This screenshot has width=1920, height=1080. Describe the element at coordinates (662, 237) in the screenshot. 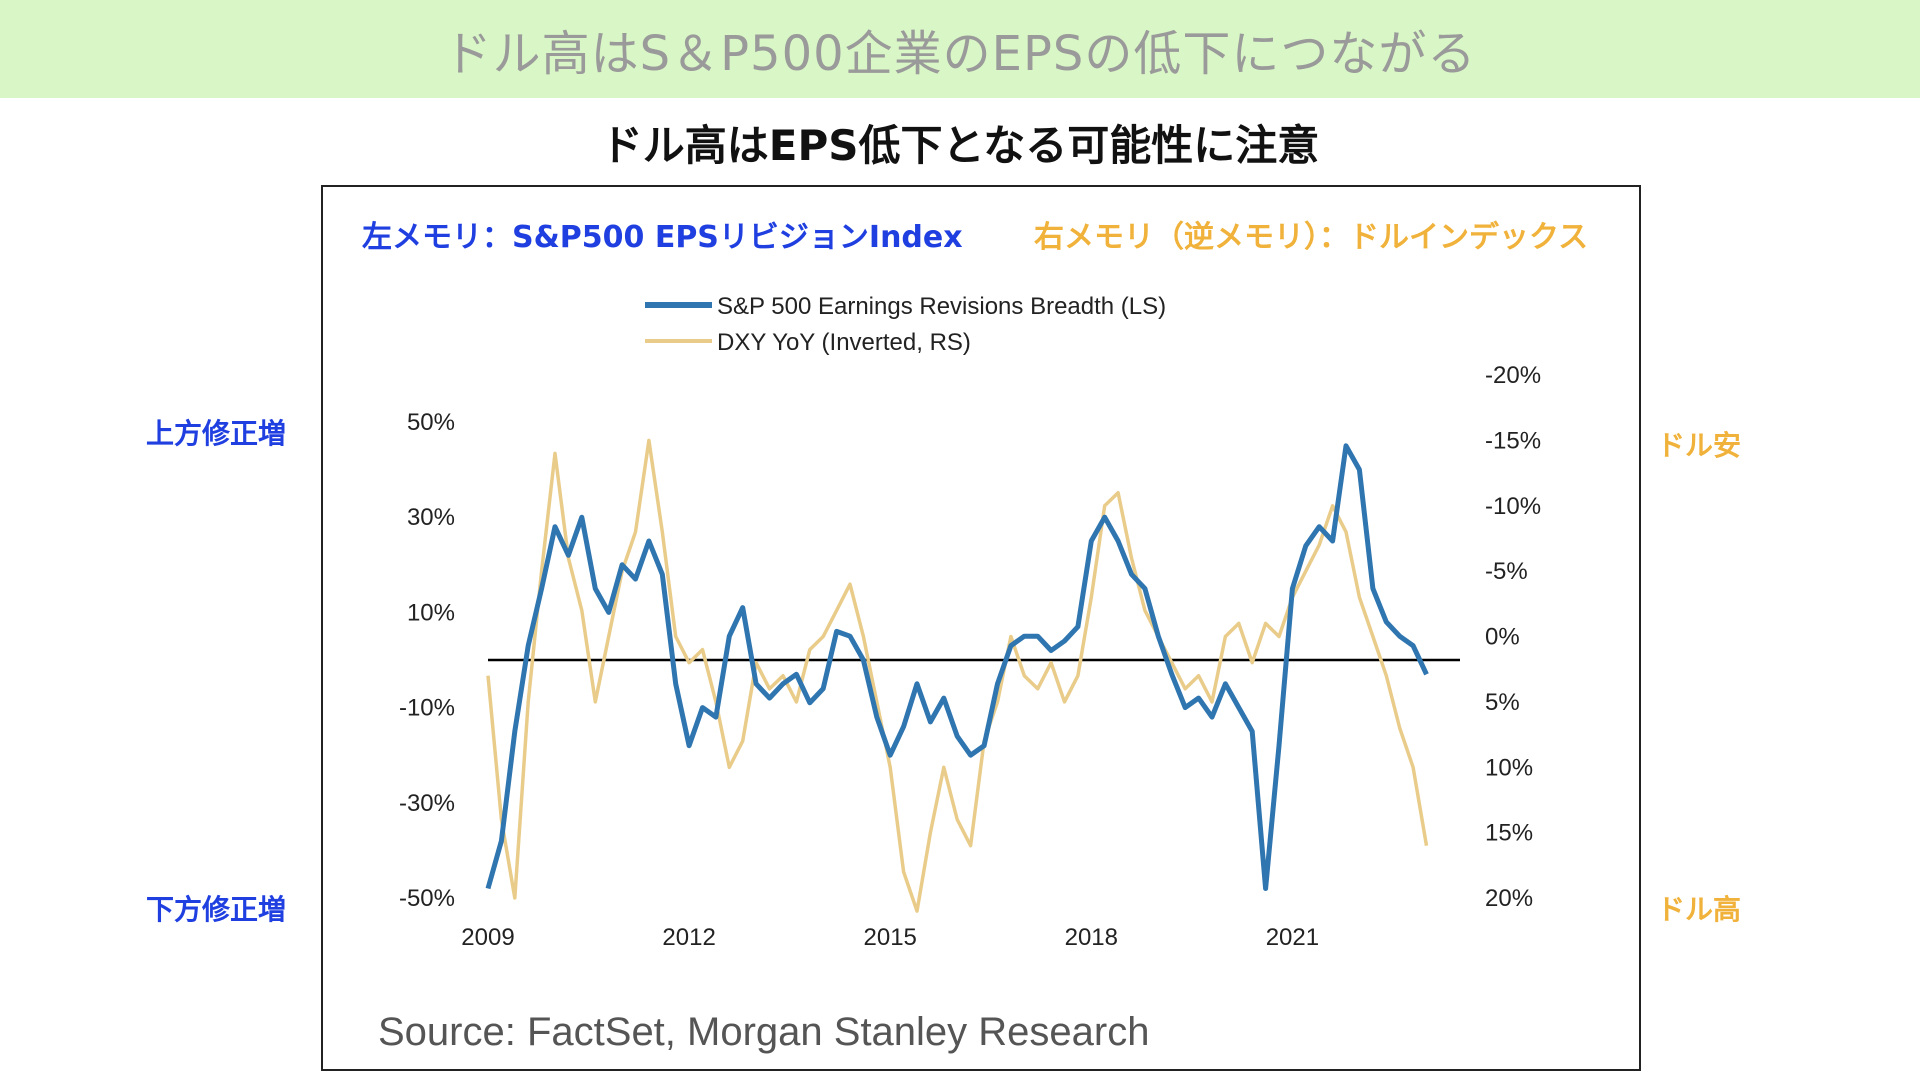

I see `left-axis-memo: 左メモリ：S&P500 EPSリビジョンIndex` at that location.